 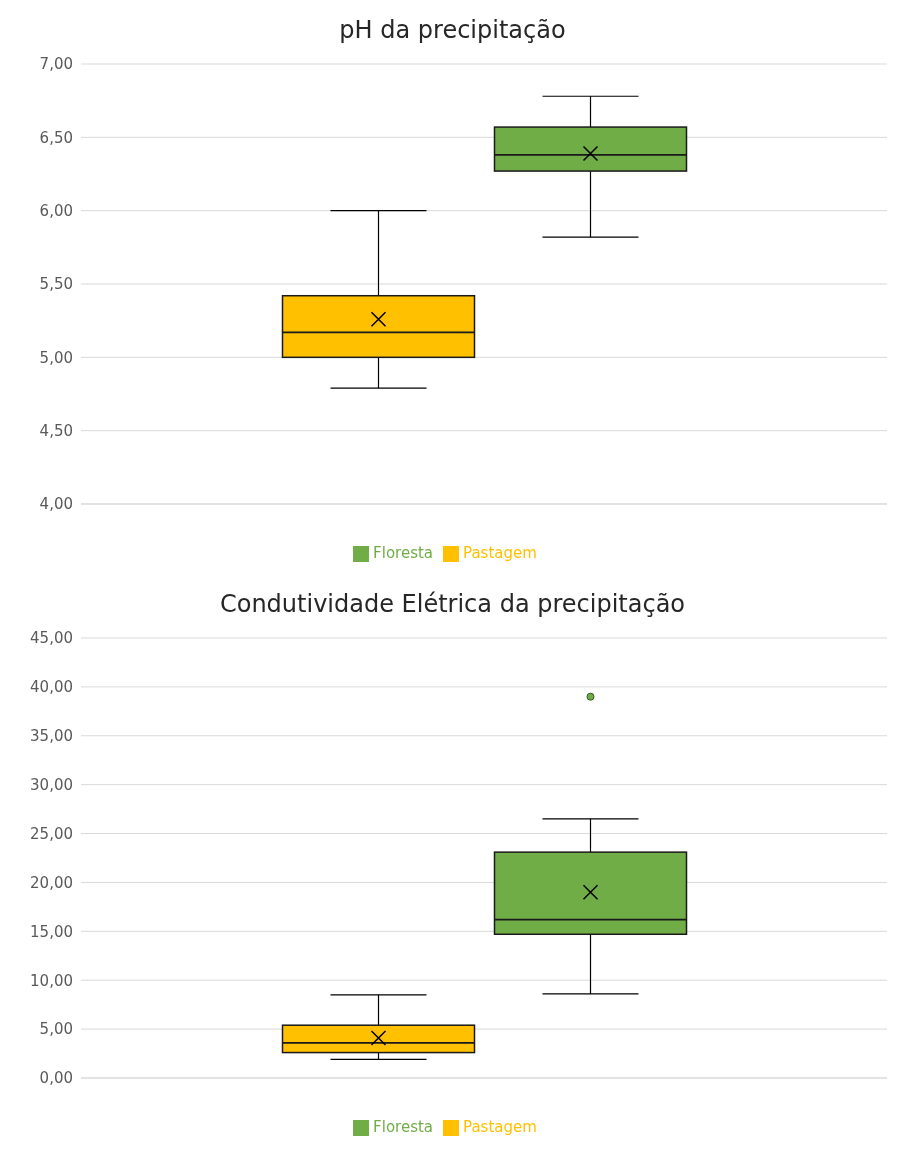 I want to click on y-tick-label: 25,00, so click(x=51, y=833).